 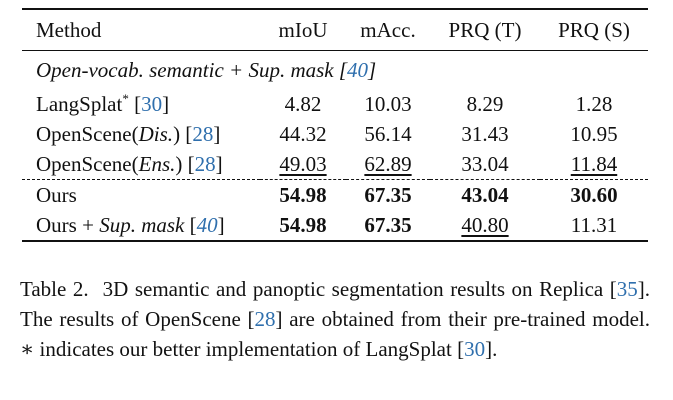 What do you see at coordinates (54, 289) in the screenshot?
I see `caption-label: Table 2.` at bounding box center [54, 289].